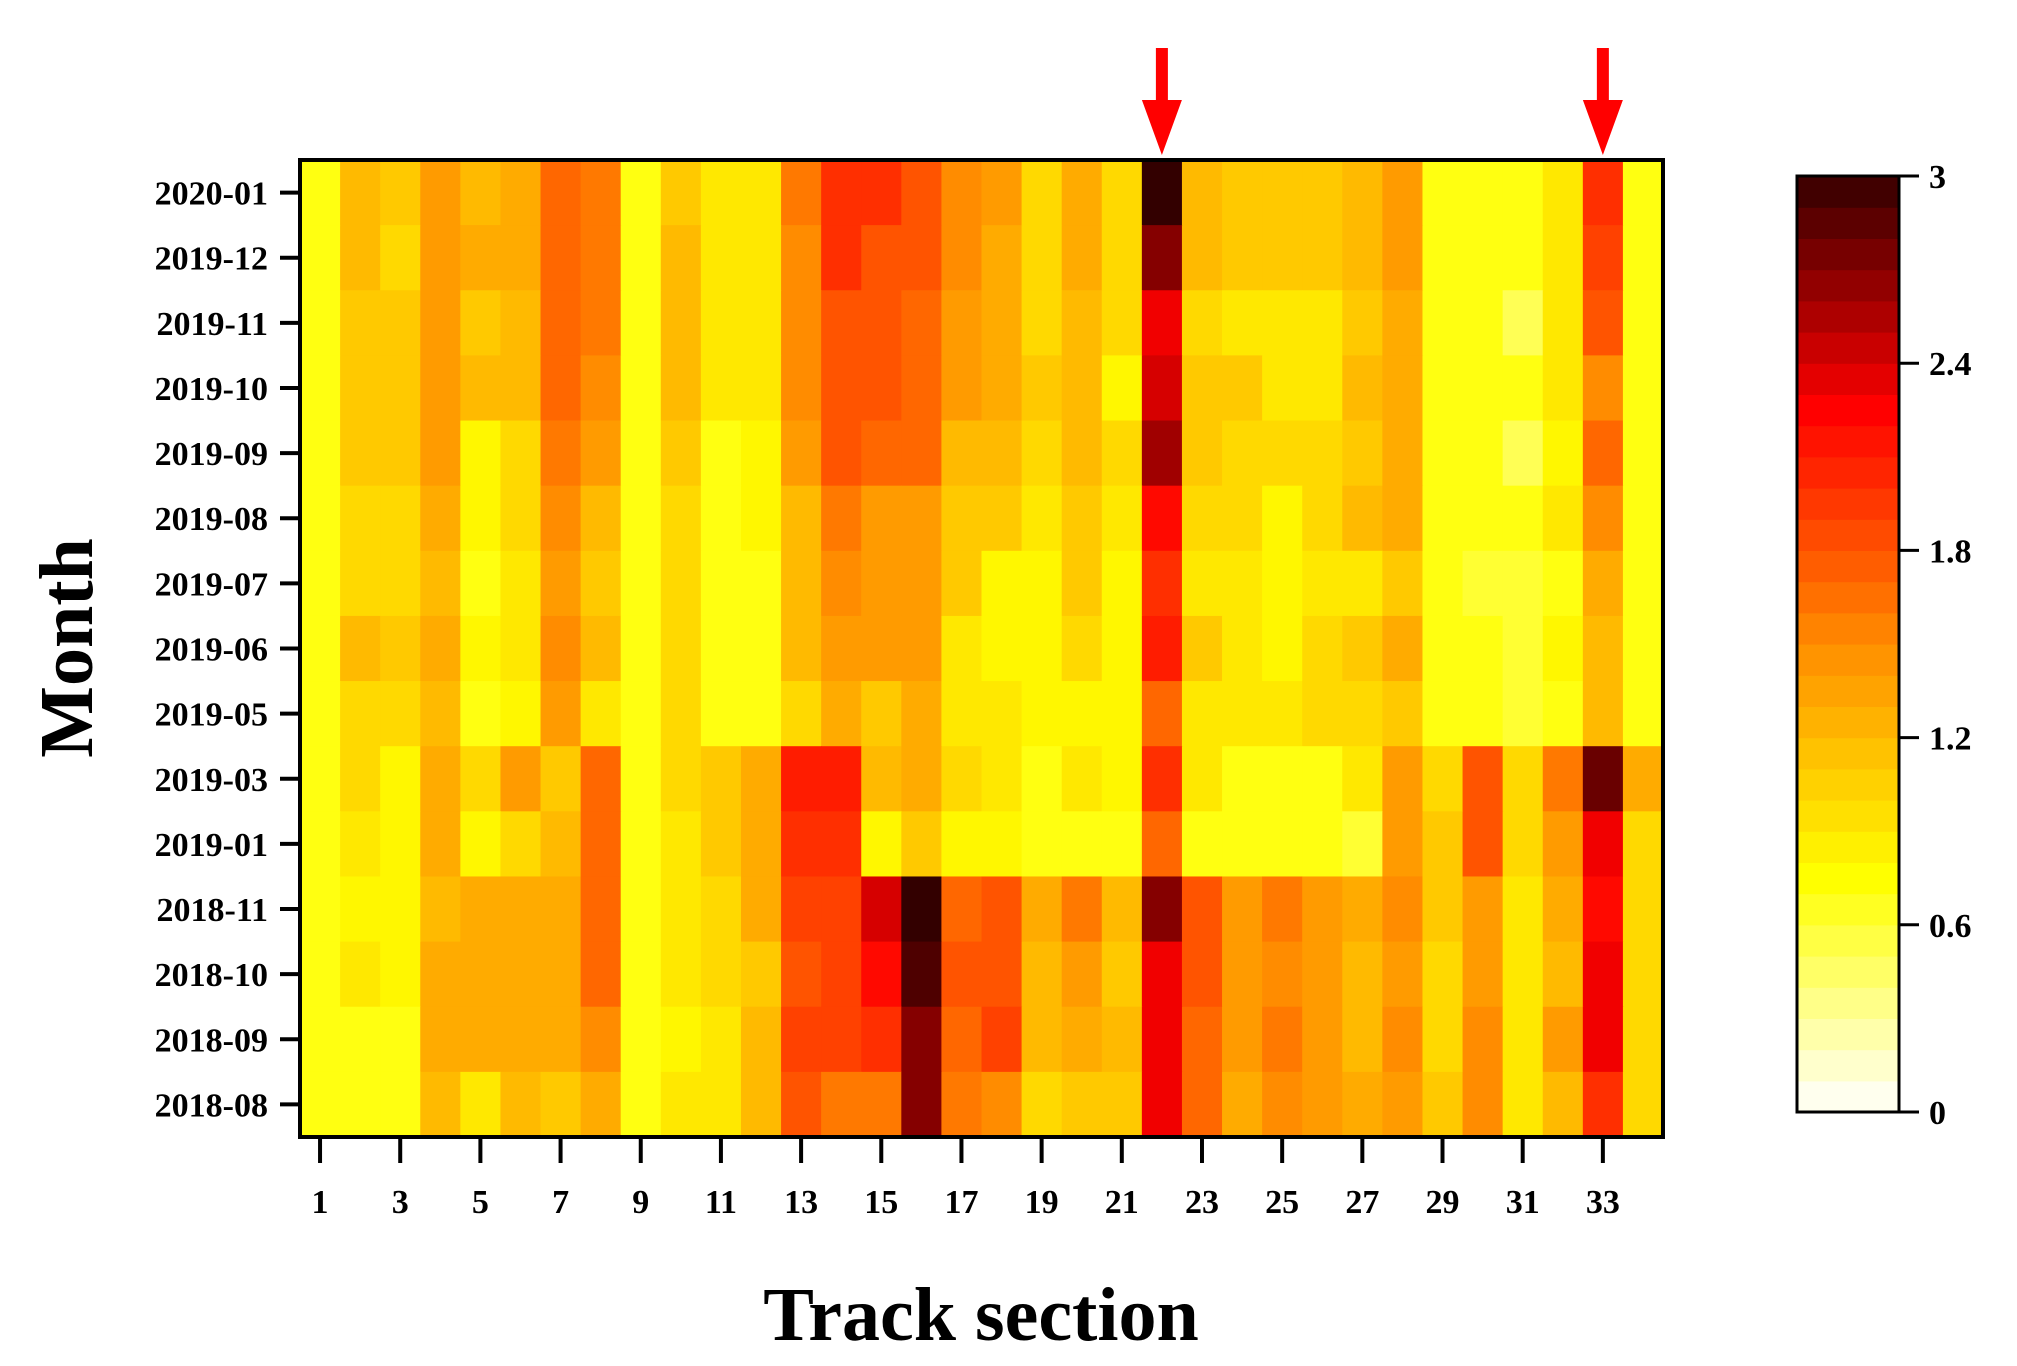 The height and width of the screenshot is (1366, 2017). What do you see at coordinates (1443, 1202) in the screenshot?
I see `x-tick-label: 29` at bounding box center [1443, 1202].